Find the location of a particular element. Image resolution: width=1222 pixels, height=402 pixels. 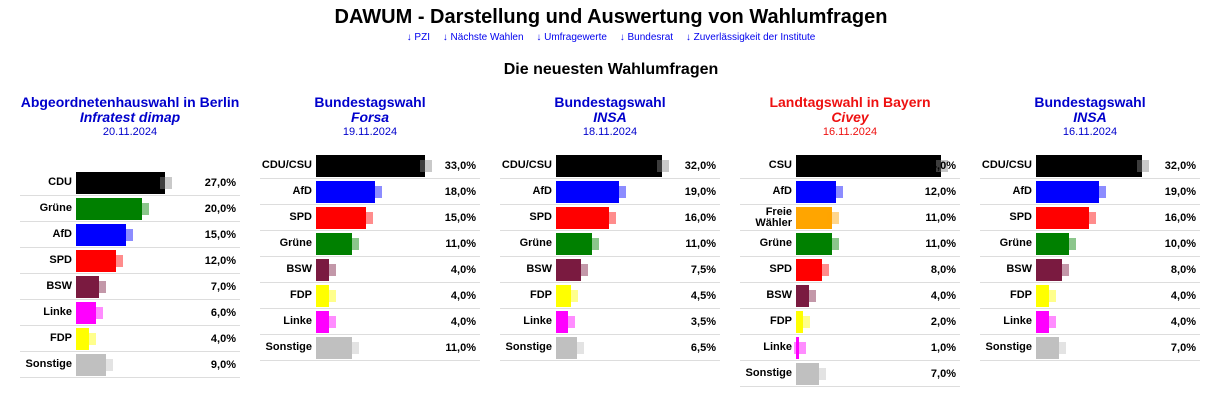

party-label: Grüne is located at coordinates (1015, 243).